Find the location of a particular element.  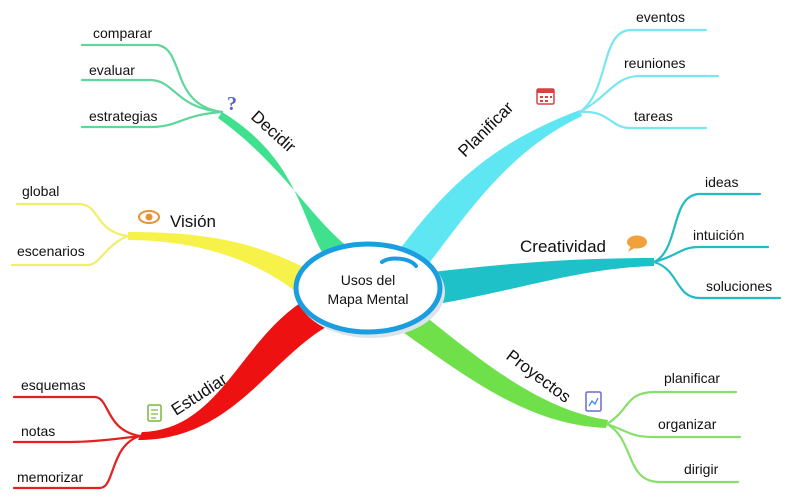

branch-creatividad-stem is located at coordinates (543, 281).